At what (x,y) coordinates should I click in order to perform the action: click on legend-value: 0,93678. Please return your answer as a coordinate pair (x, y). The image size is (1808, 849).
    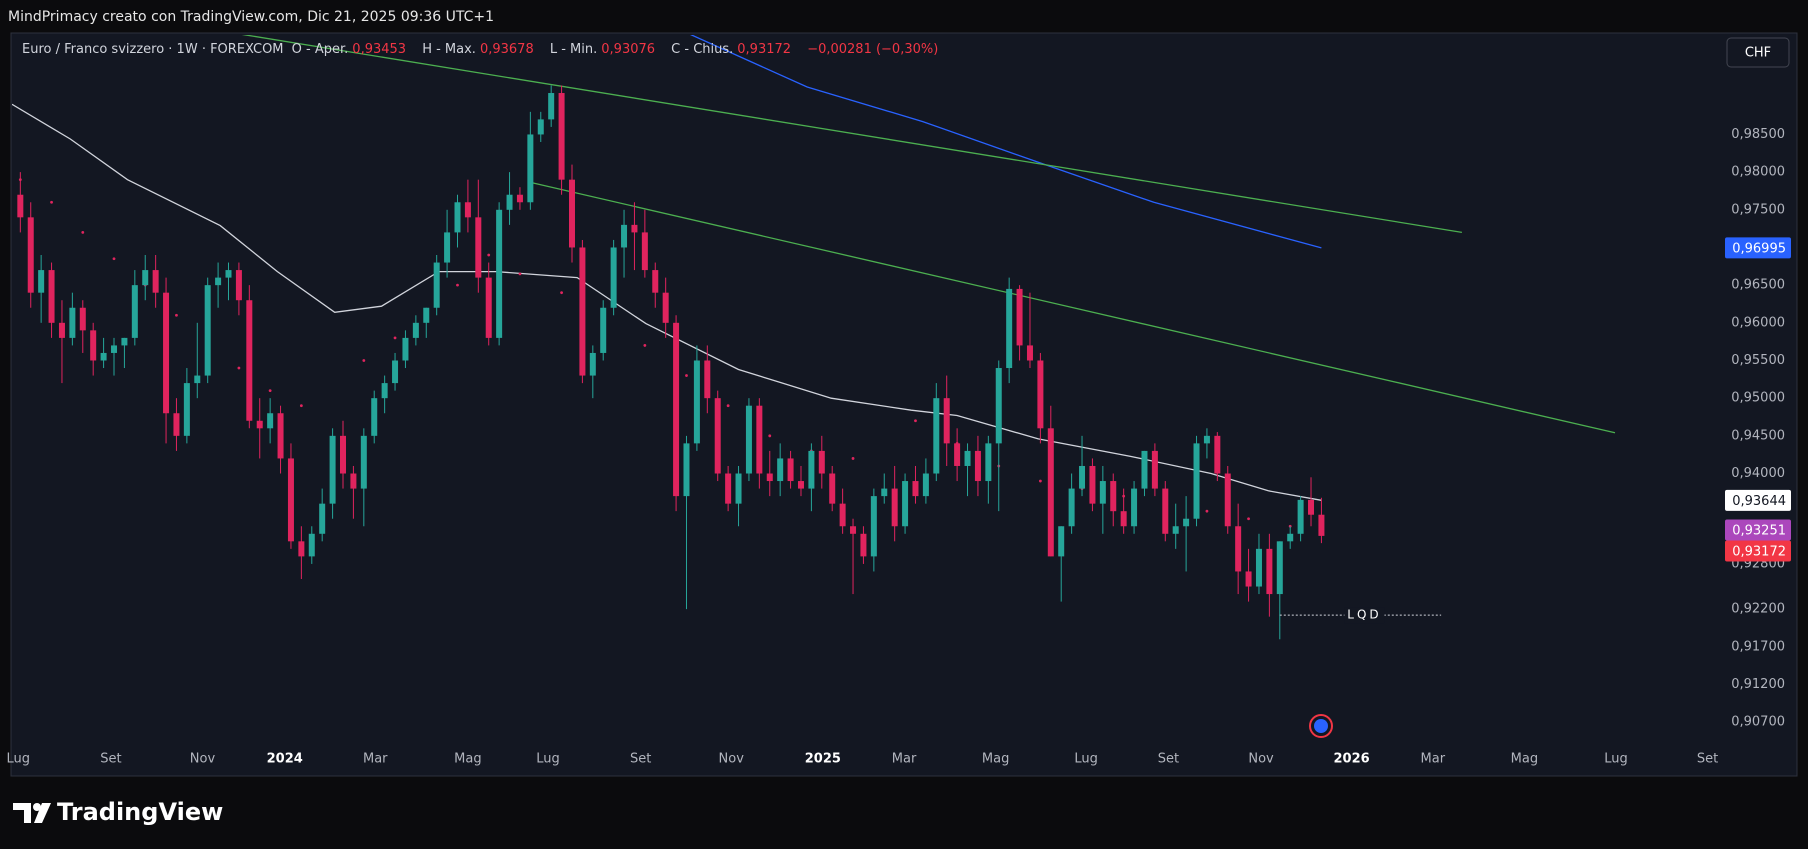
    Looking at the image, I should click on (506, 49).